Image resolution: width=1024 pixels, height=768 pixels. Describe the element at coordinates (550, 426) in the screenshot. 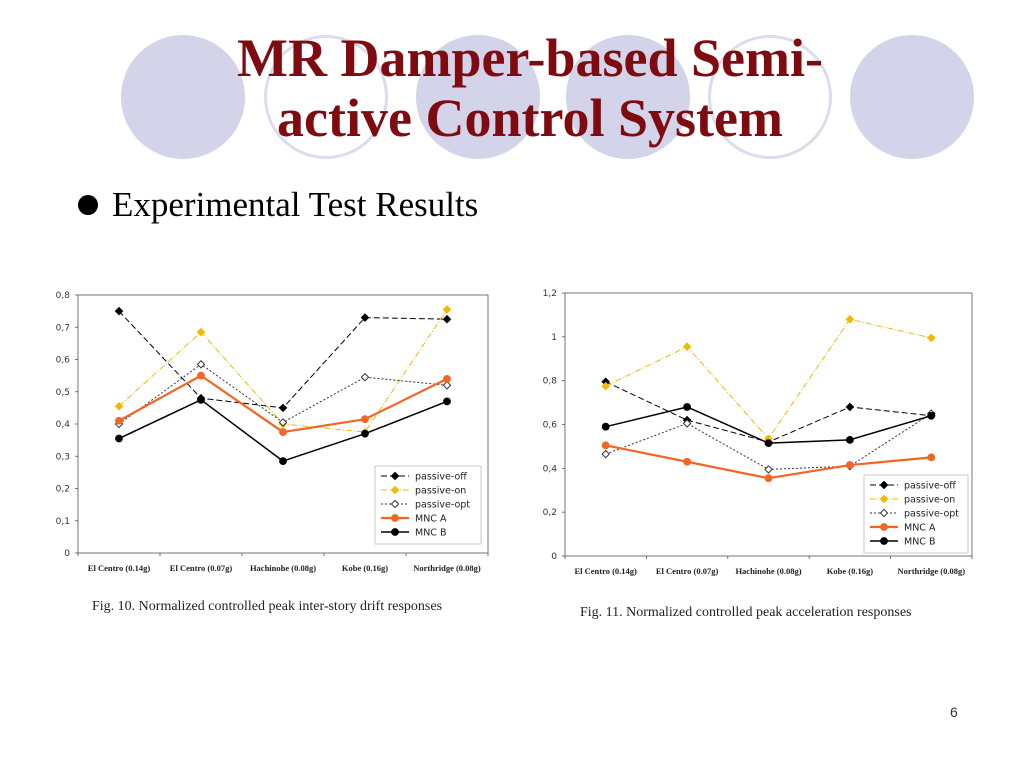

I see `y-tick-label: 0,6` at that location.